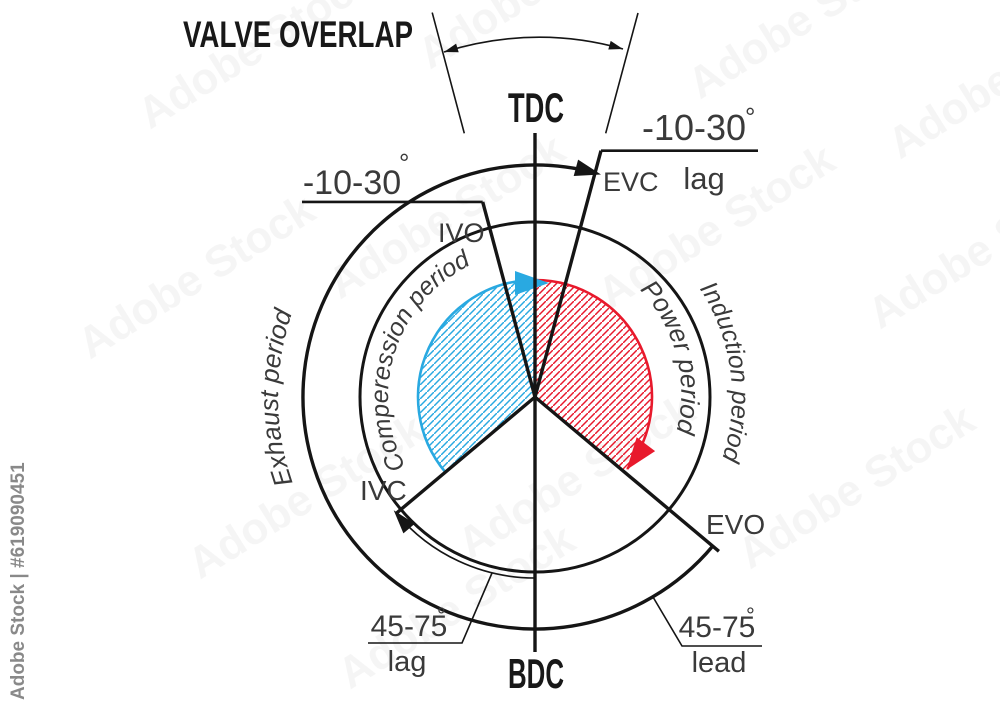 The height and width of the screenshot is (707, 1000). Describe the element at coordinates (441, 615) in the screenshot. I see `ivc-lag-degree-symbol: °` at that location.